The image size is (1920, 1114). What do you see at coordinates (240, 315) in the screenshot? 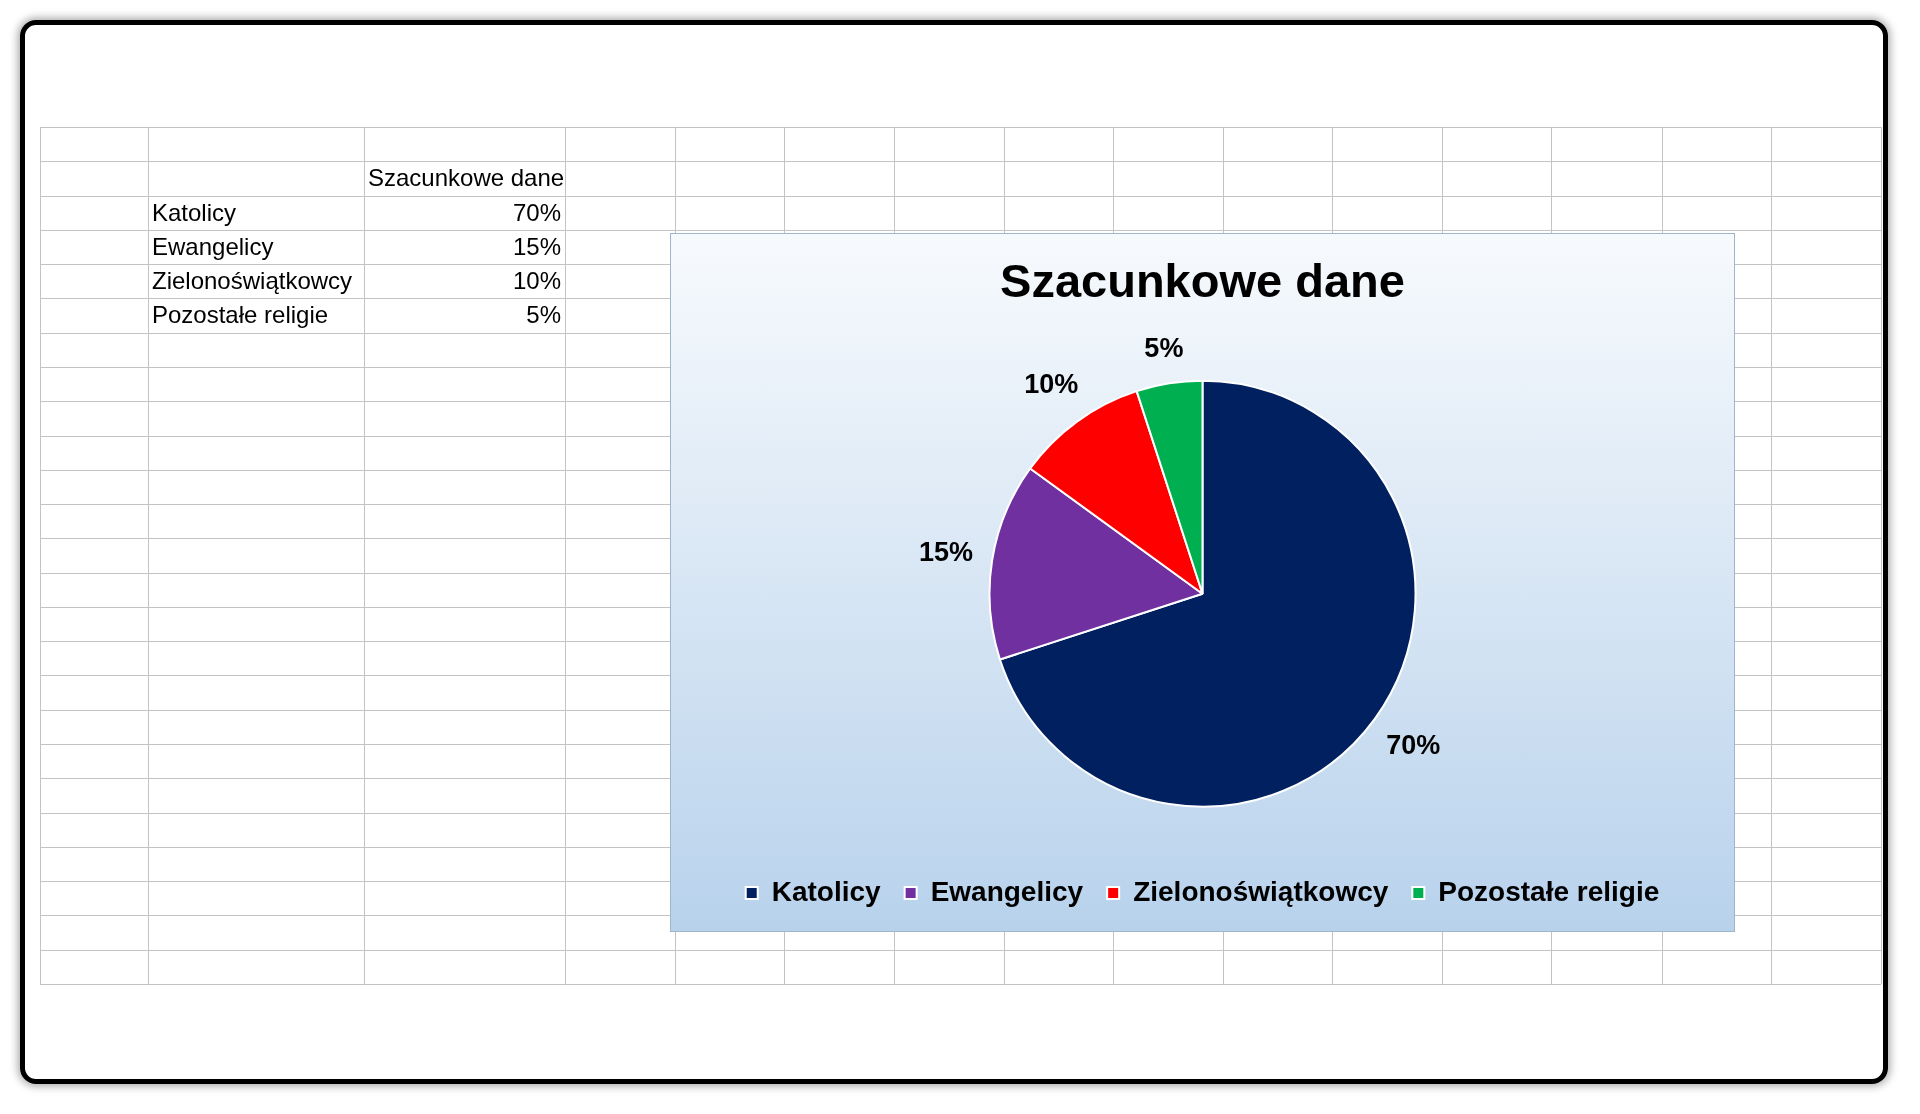
I see `category-label: Pozostałe religie` at bounding box center [240, 315].